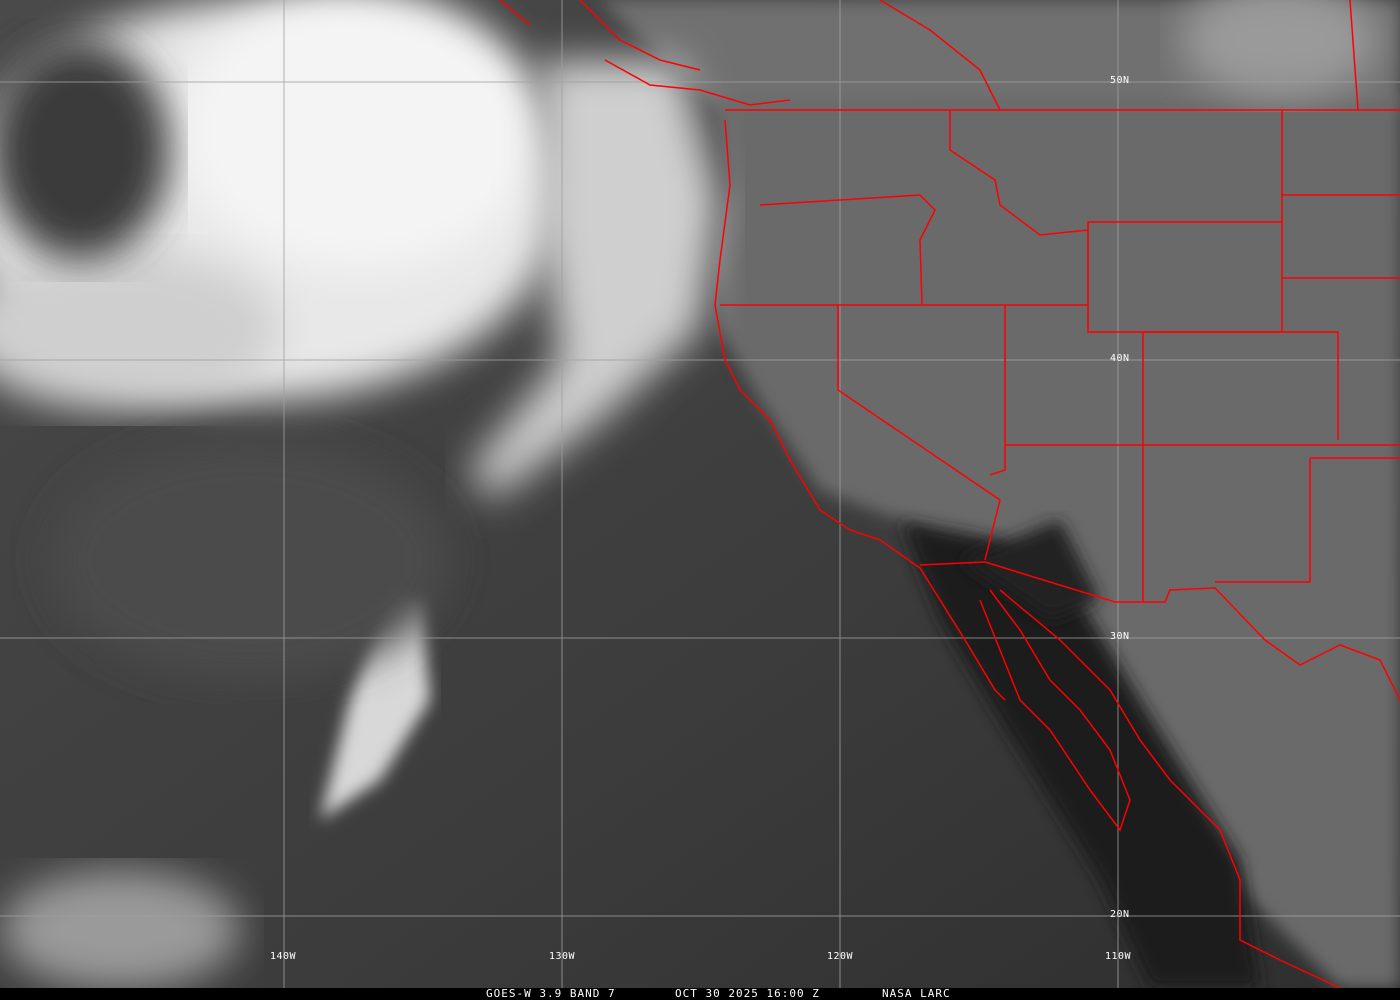 Image resolution: width=1400 pixels, height=1000 pixels. I want to click on cloud-band, so click(595, 280).